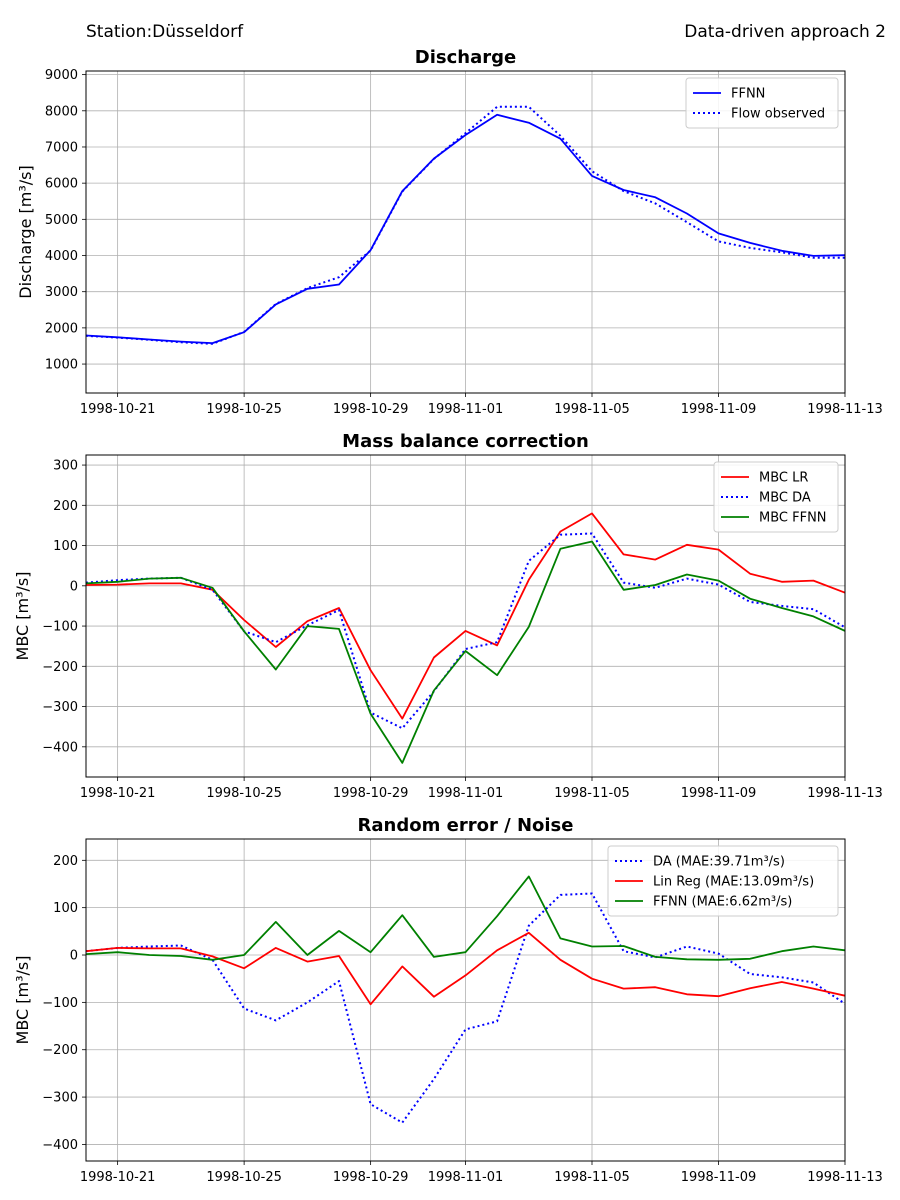  Describe the element at coordinates (61, 184) in the screenshot. I see `y-tick-label: 6000` at that location.